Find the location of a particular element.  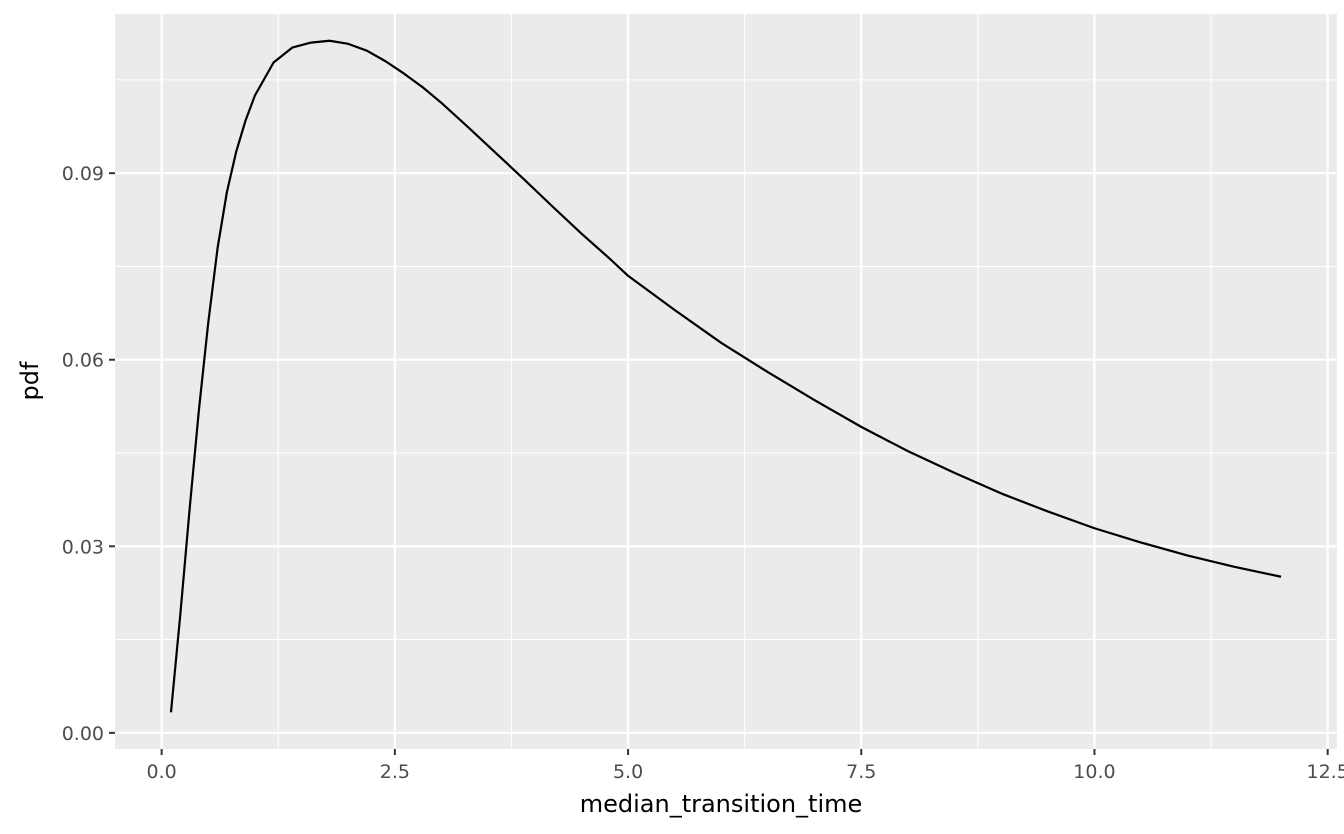

x-tick-label: 7.5 is located at coordinates (861, 772).